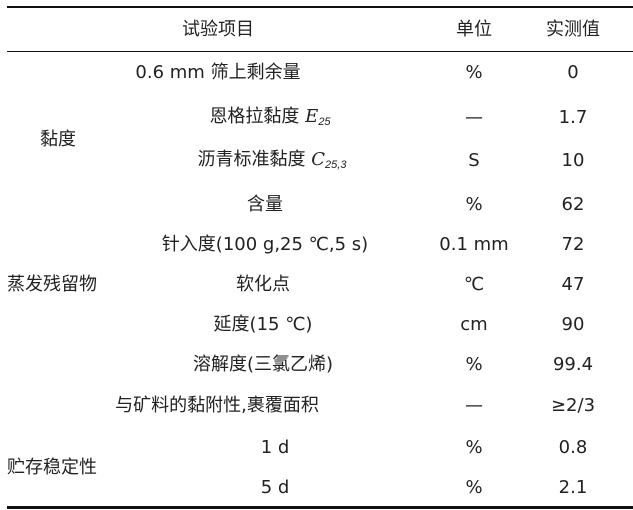 The width and height of the screenshot is (633, 510). I want to click on row-item: 1 d, so click(275, 447).